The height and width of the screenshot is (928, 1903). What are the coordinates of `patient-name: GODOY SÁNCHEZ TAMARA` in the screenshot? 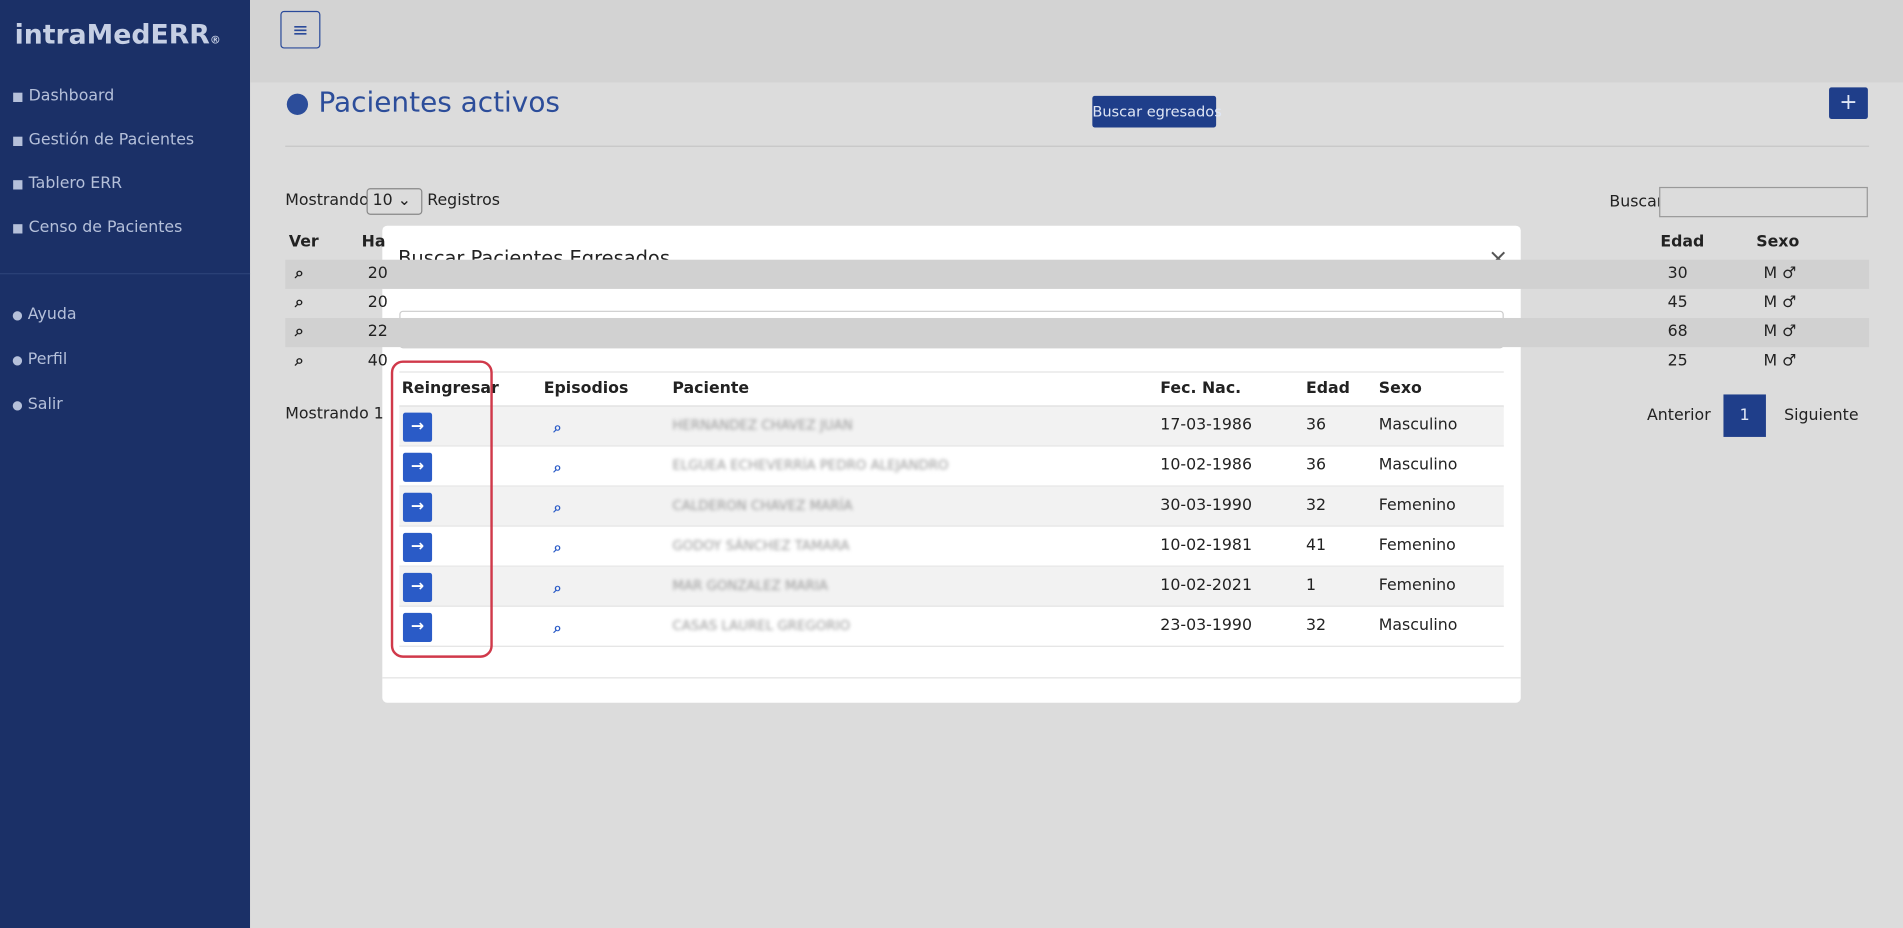 It's located at (761, 545).